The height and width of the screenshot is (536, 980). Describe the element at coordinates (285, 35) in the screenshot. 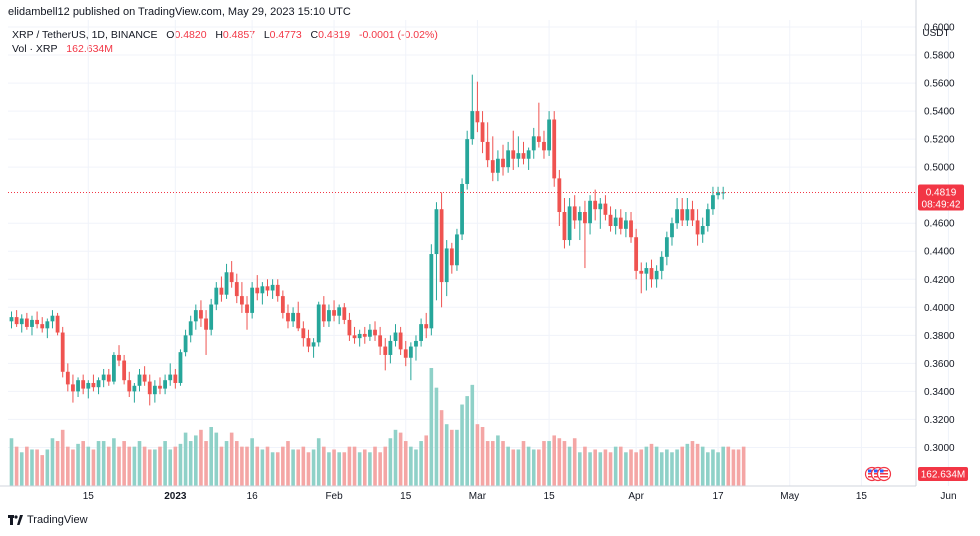

I see `low-value: 0.4773` at that location.